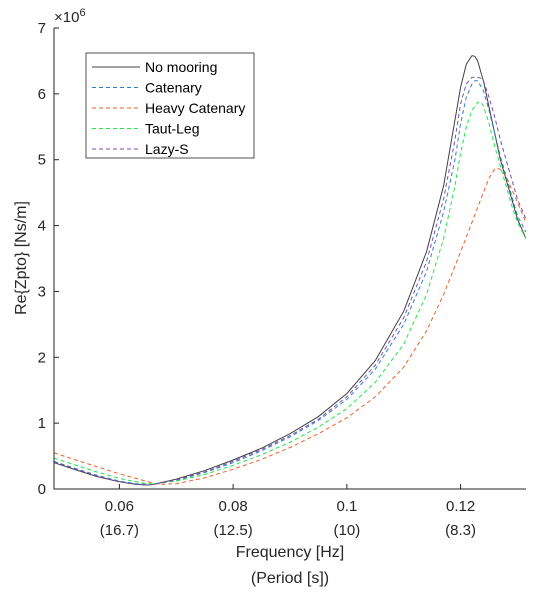  What do you see at coordinates (290, 578) in the screenshot?
I see `x-axis-subtitle: (Period [s])` at bounding box center [290, 578].